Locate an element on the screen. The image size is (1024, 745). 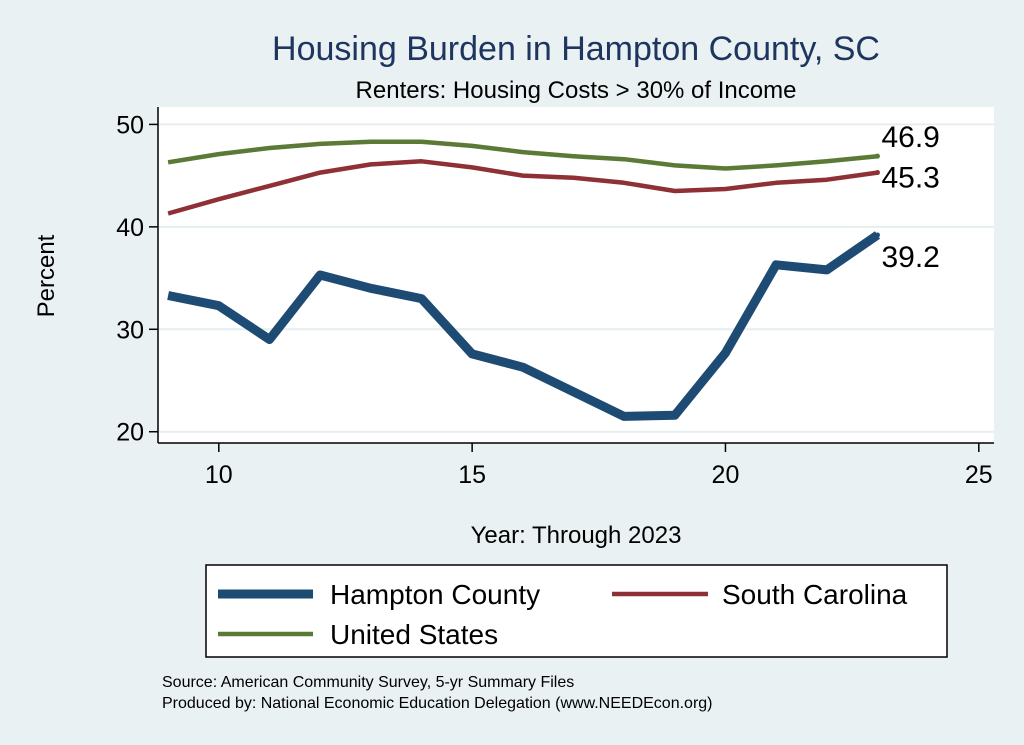
end-label-south-carolina: 45.3 is located at coordinates (910, 178).